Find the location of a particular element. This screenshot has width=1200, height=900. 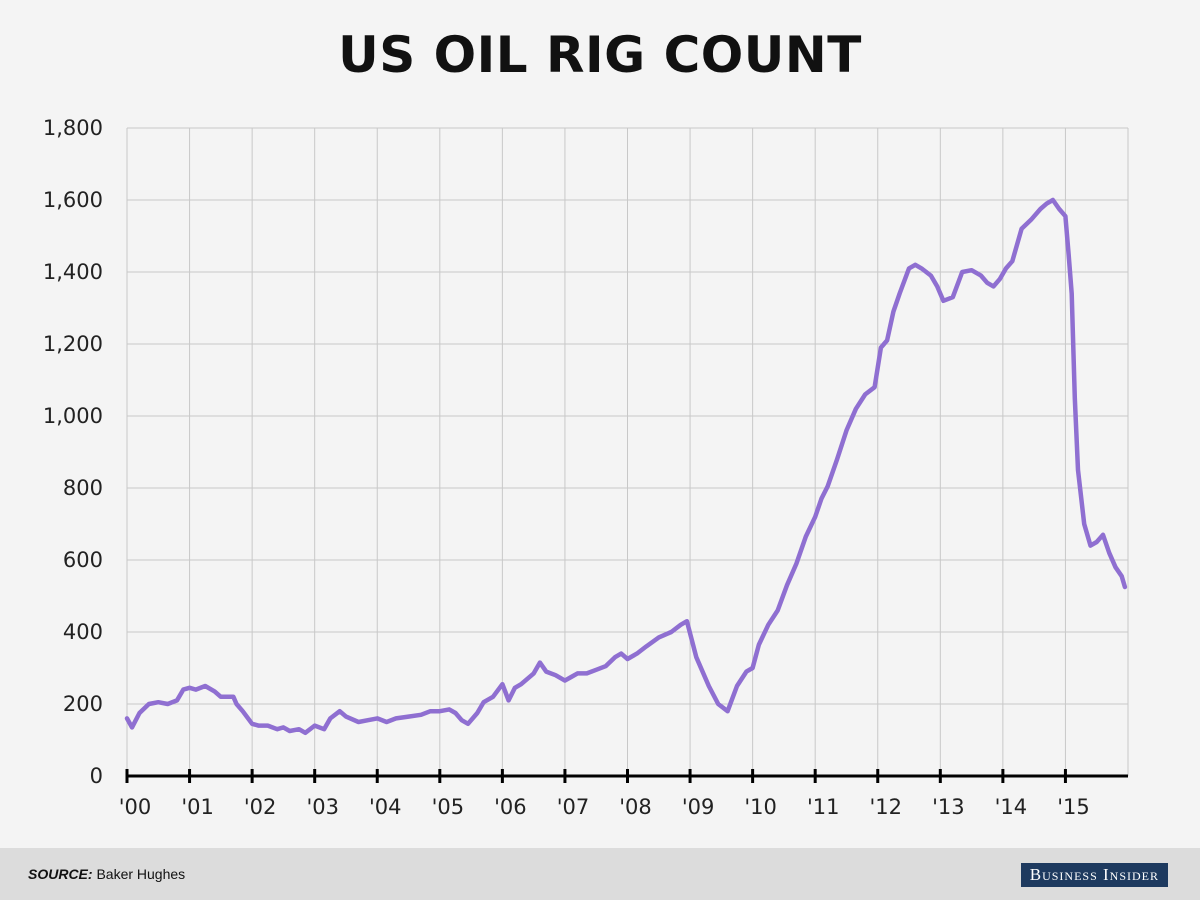

x-tick-label: '11 is located at coordinates (823, 807).